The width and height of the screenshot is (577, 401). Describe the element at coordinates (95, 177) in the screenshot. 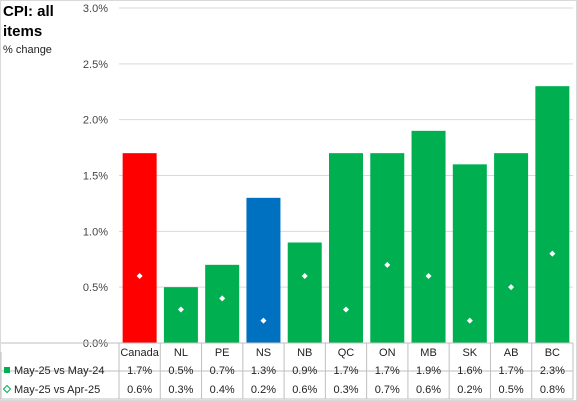

I see `y-tick-label: 1.5%` at that location.